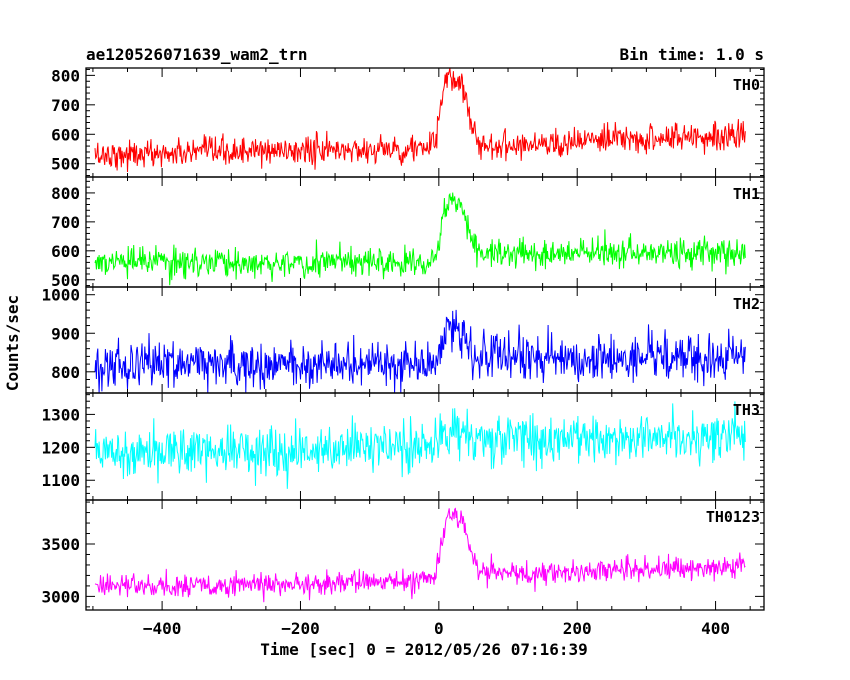 This screenshot has height=680, width=850. I want to click on y-tick-label: 1300, so click(60, 414).